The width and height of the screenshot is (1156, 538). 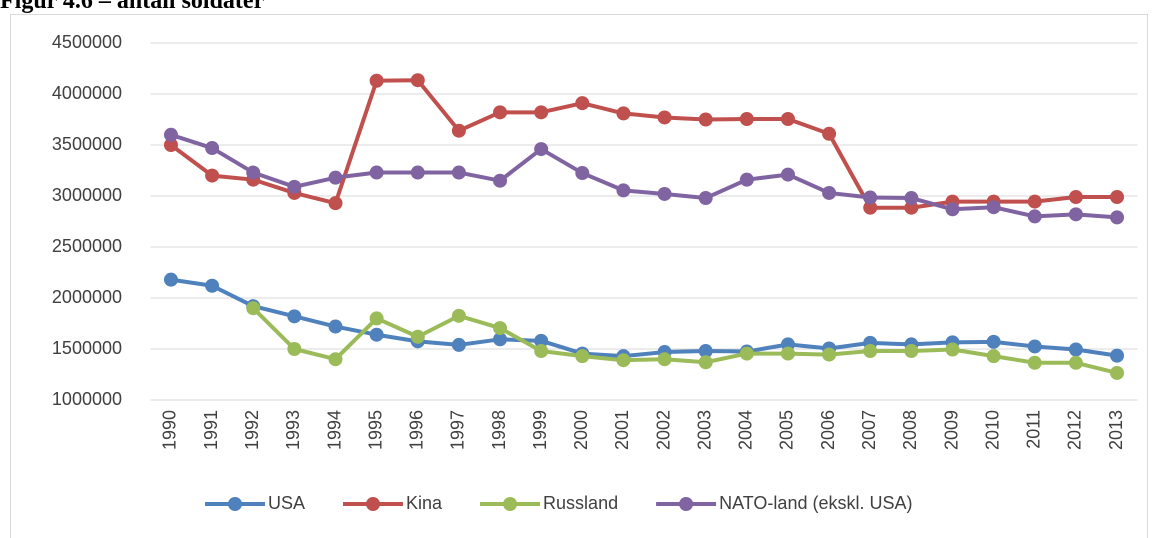 I want to click on x-tick-label: 2001, so click(x=622, y=430).